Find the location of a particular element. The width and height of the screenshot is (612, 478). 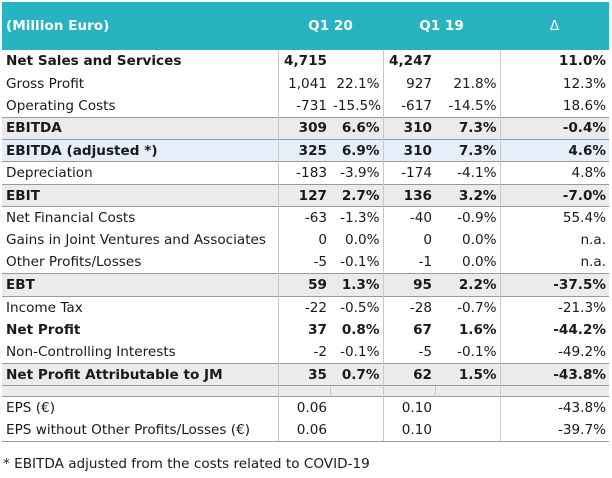

table-row: Gross Profit 1,041 22.1% 927 21.8% 12.3% is located at coordinates (306, 83).